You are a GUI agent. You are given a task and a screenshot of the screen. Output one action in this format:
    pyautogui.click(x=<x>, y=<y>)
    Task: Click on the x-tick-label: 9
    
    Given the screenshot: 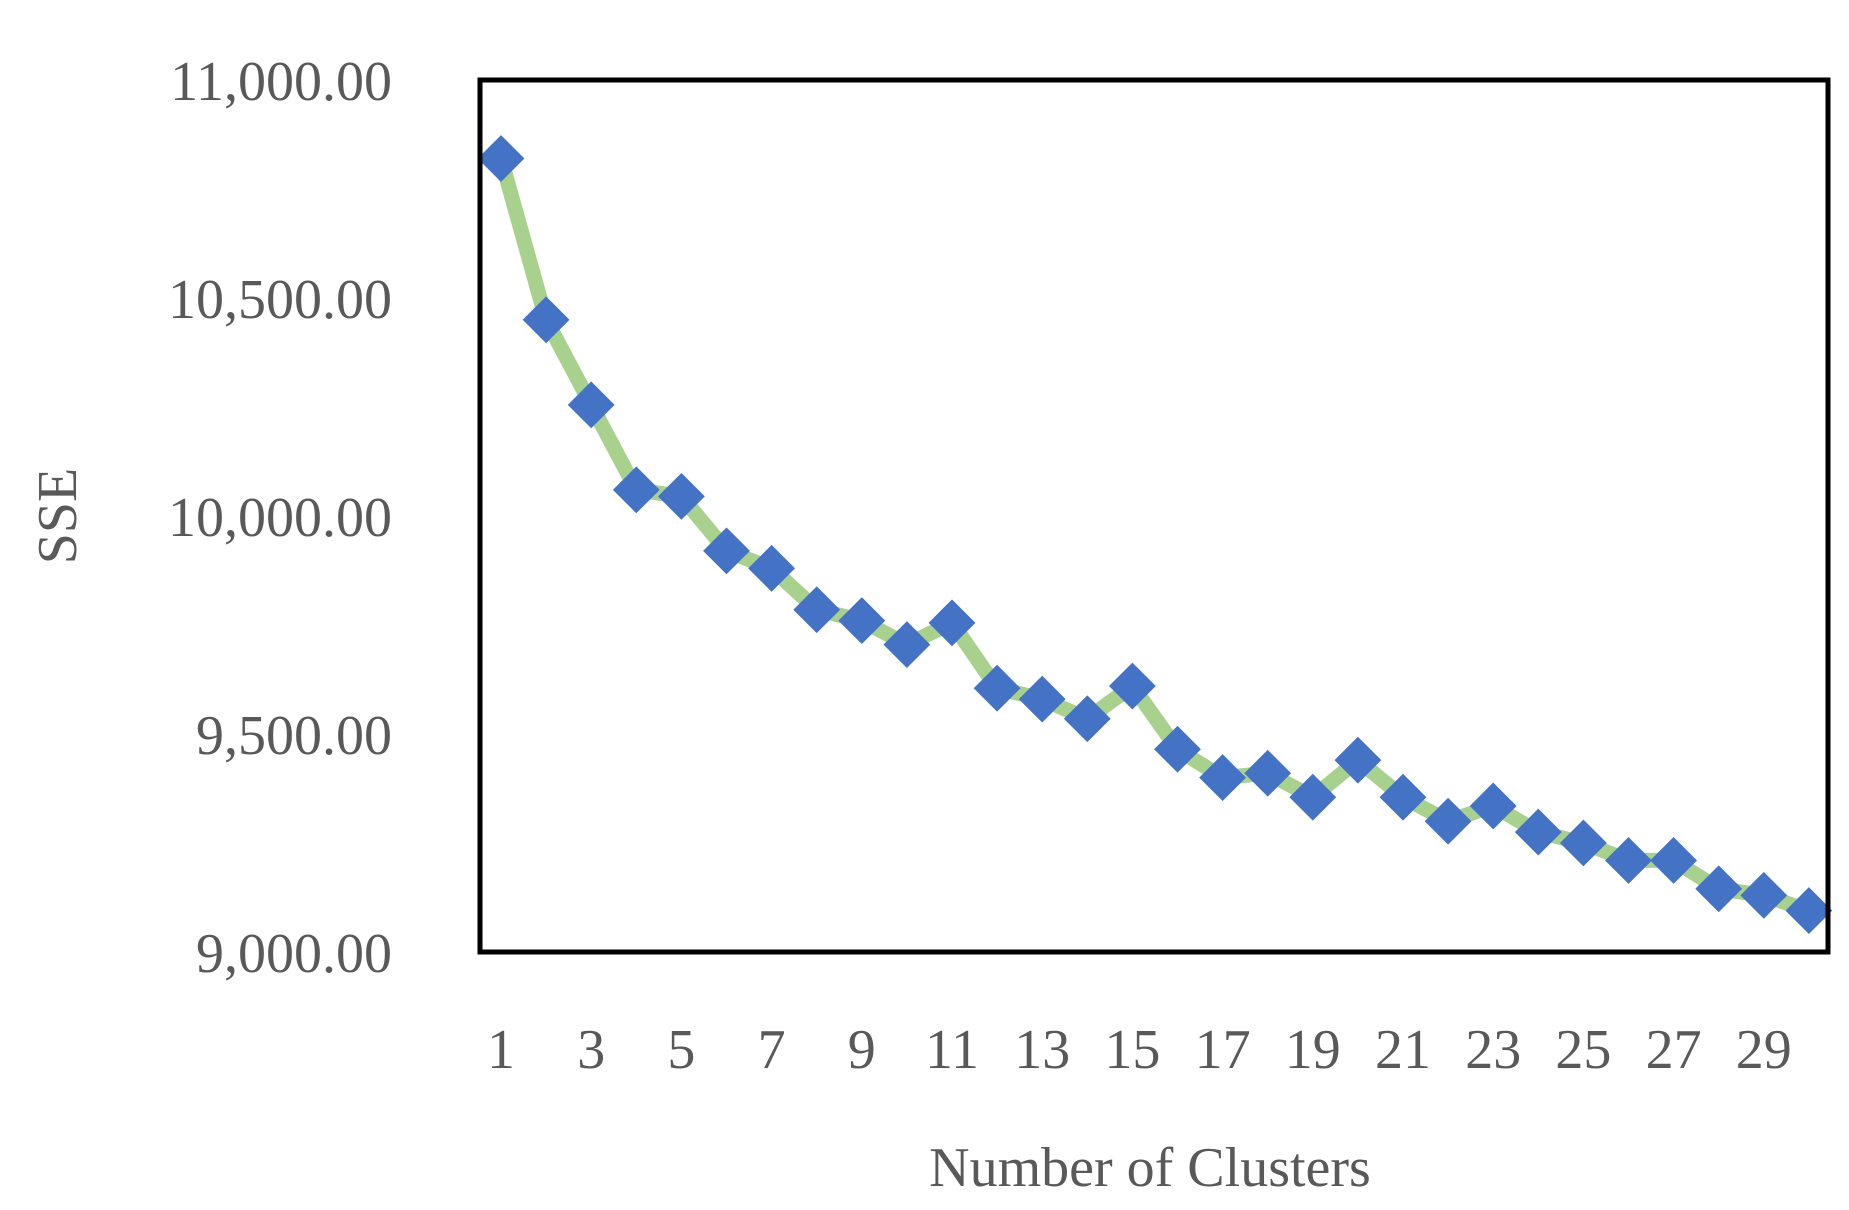 What is the action you would take?
    pyautogui.click(x=862, y=1050)
    